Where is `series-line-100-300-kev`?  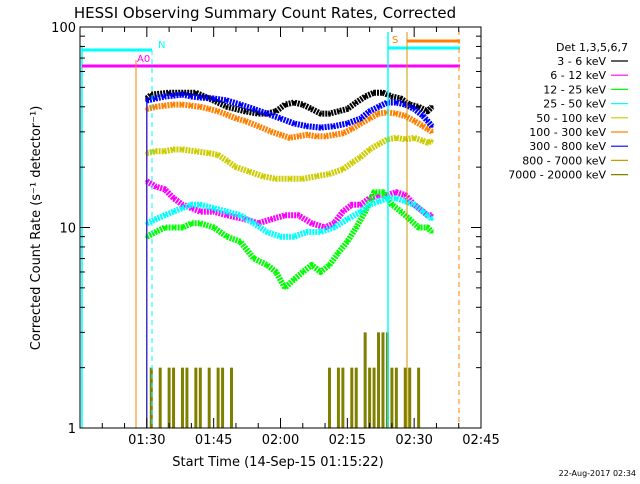
series-line-100-300-kev is located at coordinates (290, 121).